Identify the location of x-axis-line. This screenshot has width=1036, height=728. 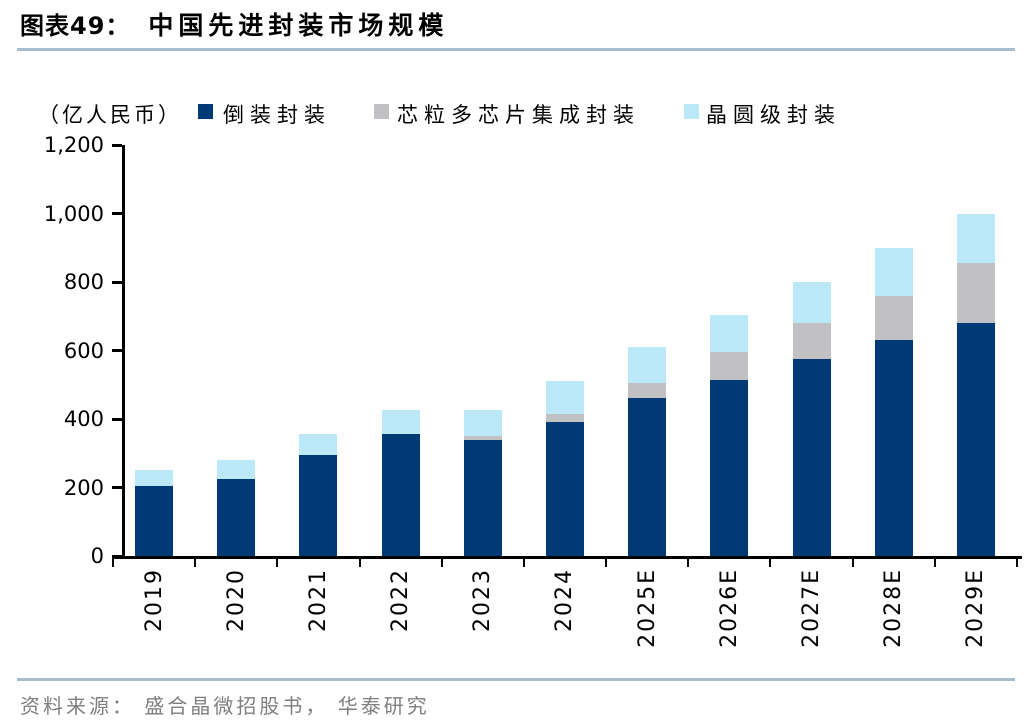
(567, 557).